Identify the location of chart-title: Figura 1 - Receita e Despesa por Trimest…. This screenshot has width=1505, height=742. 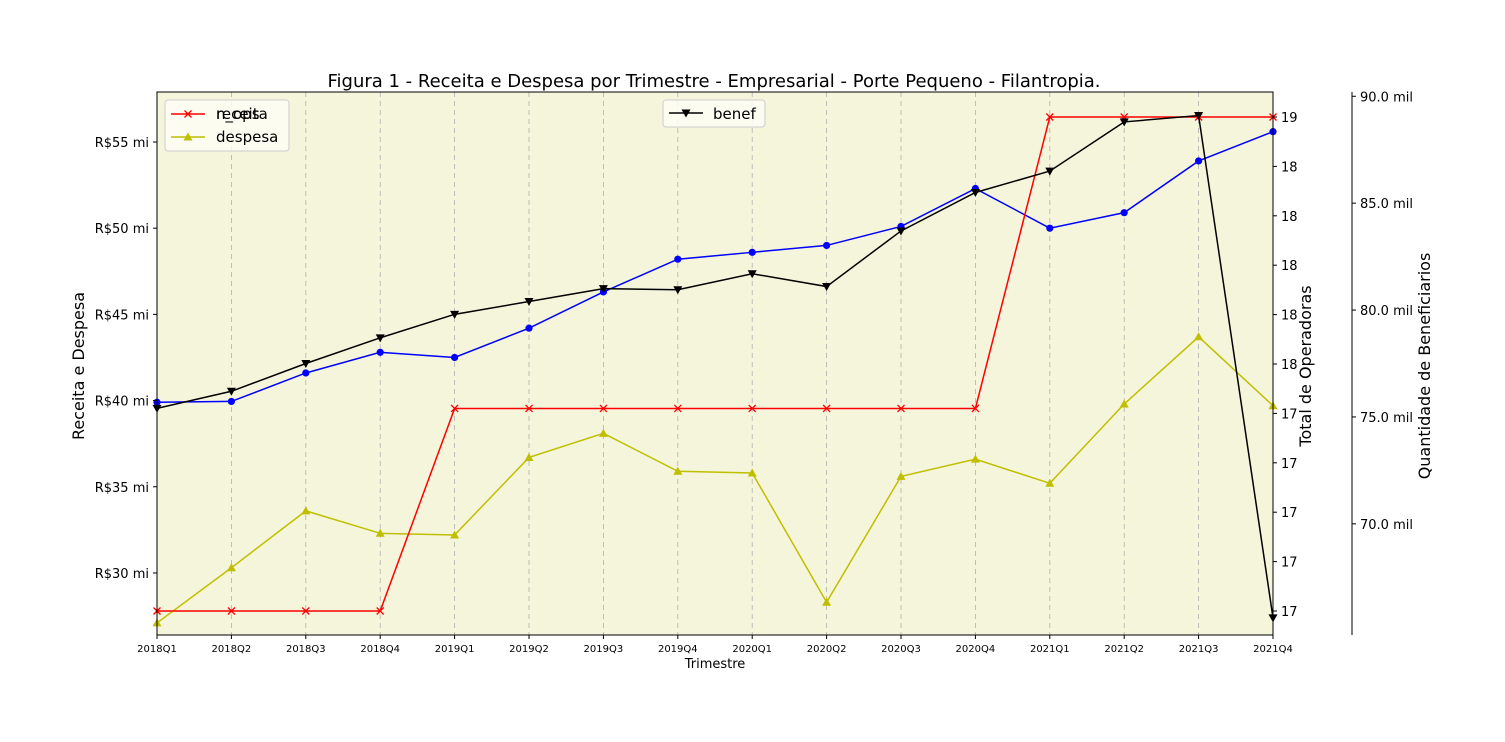
(713, 81).